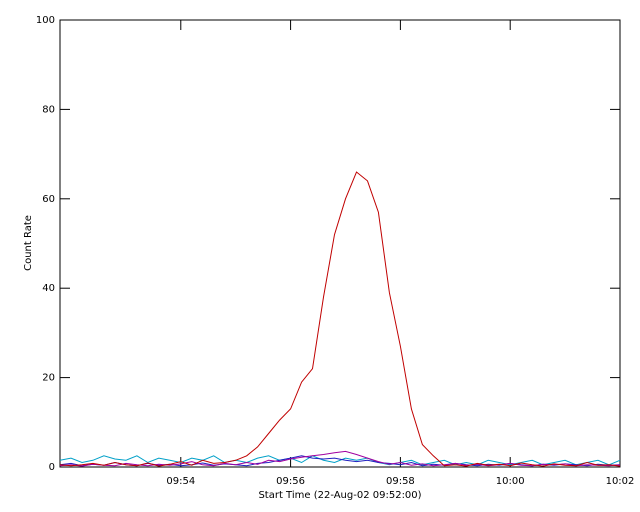 The height and width of the screenshot is (512, 640). I want to click on x-tick-label: 09:54, so click(180, 481).